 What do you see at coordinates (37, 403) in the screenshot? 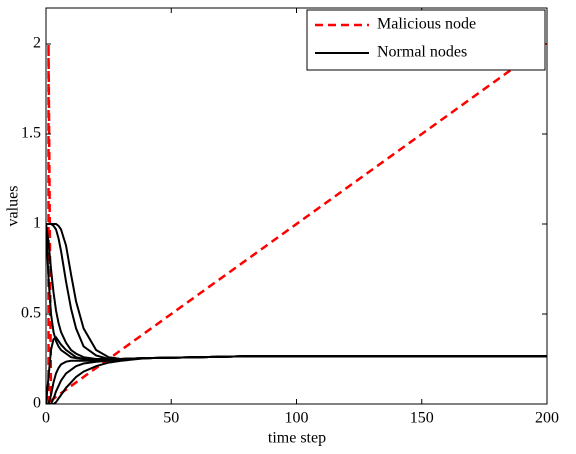
I see `y-tick-label: 0` at bounding box center [37, 403].